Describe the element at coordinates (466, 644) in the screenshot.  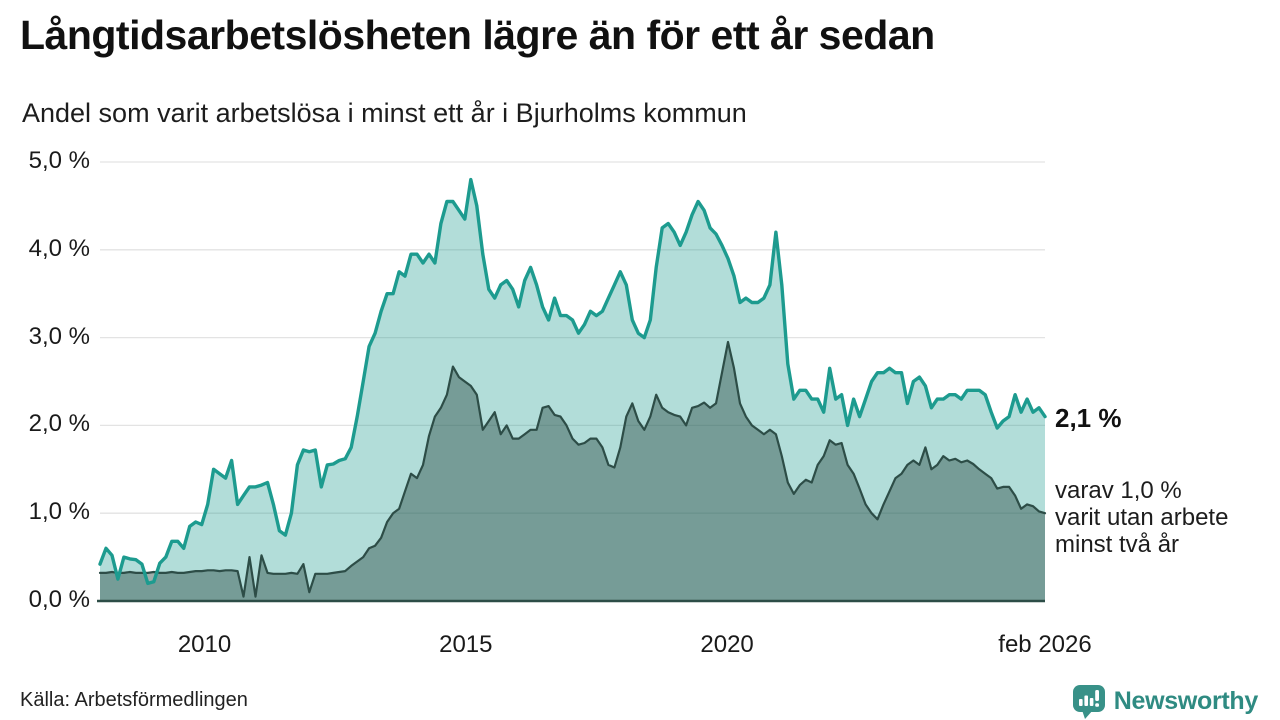
I see `x-tick-label: 2015` at that location.